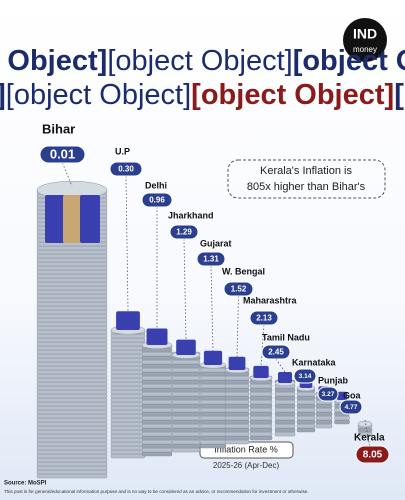 This screenshot has width=405, height=500. What do you see at coordinates (365, 34) in the screenshot?
I see `logo-text: IND` at bounding box center [365, 34].